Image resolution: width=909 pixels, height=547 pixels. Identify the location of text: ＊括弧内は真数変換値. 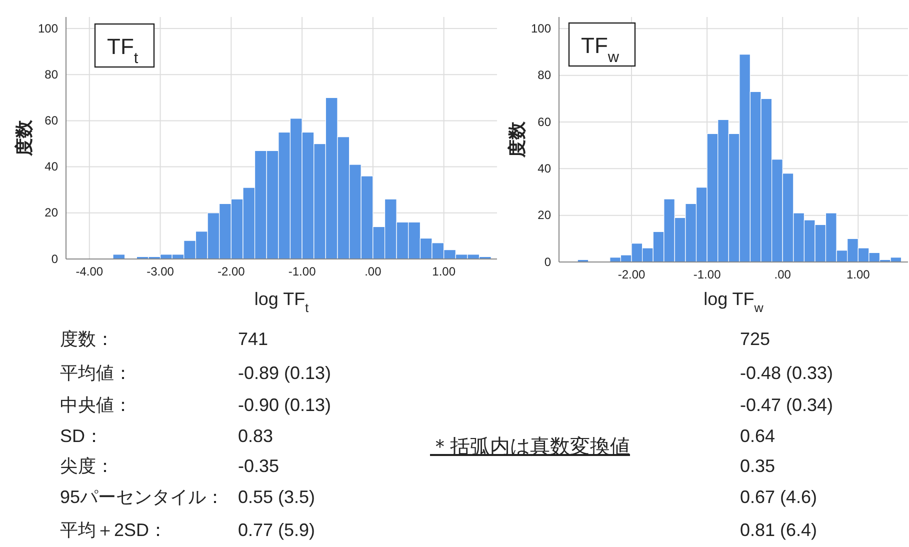
(530, 446).